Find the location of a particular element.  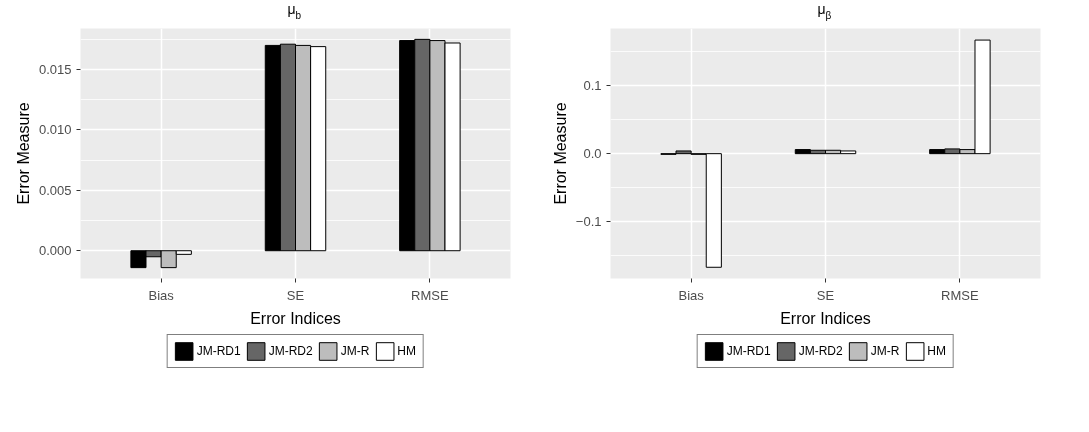

y-tick-label: 0.015 is located at coordinates (55, 70).